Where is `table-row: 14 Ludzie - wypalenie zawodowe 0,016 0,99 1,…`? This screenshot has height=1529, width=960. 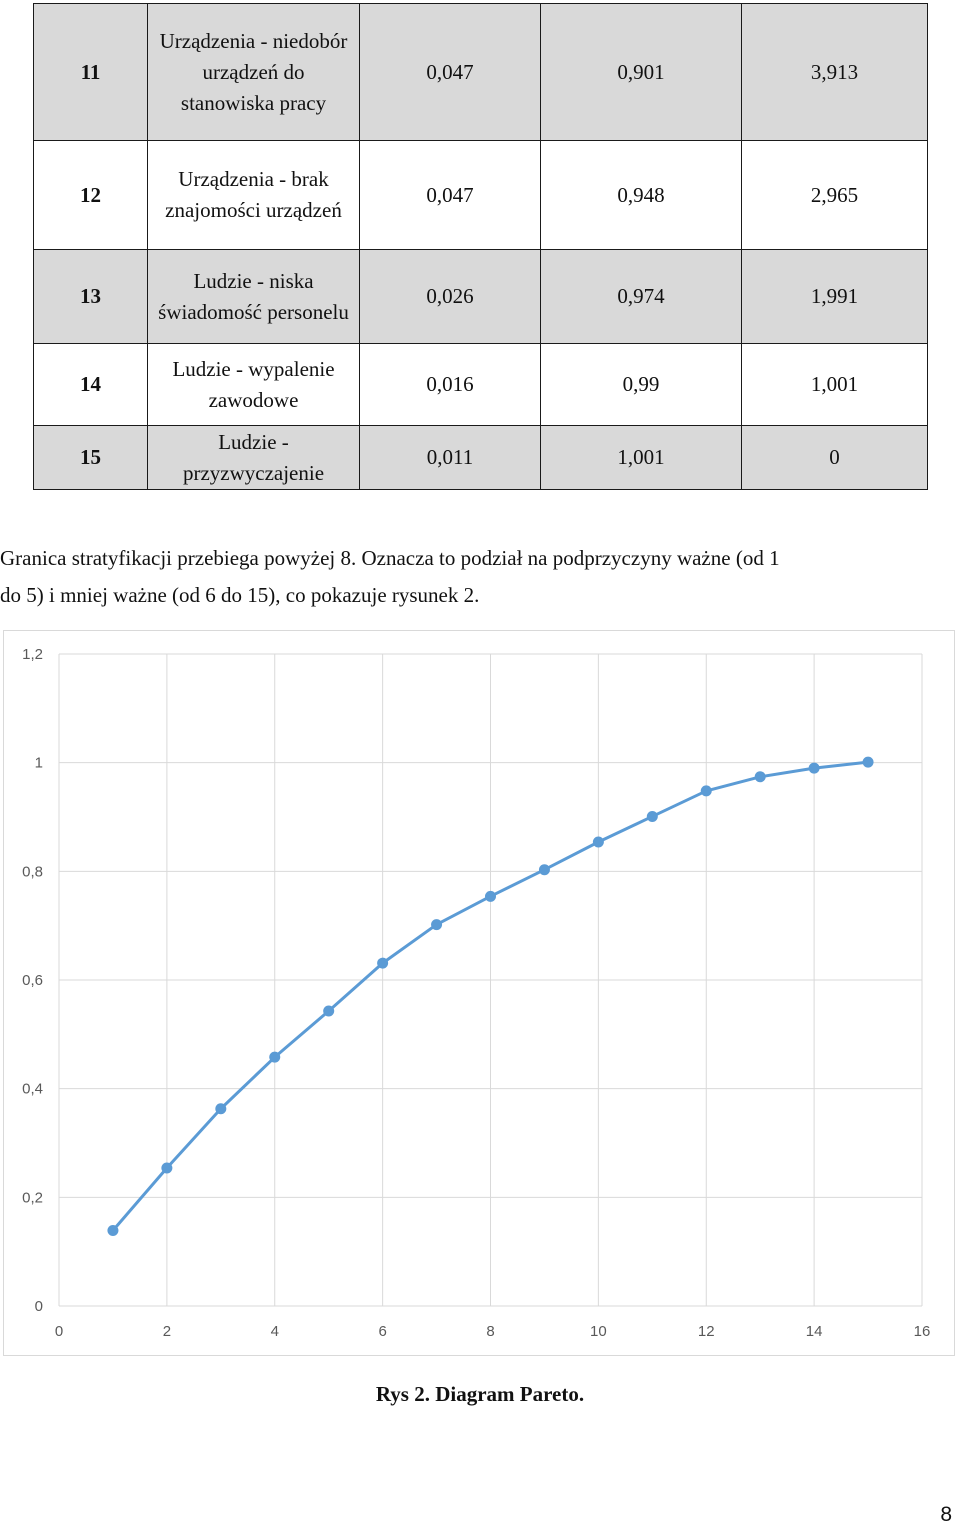
table-row: 14 Ludzie - wypalenie zawodowe 0,016 0,99 1,… is located at coordinates (480, 384).